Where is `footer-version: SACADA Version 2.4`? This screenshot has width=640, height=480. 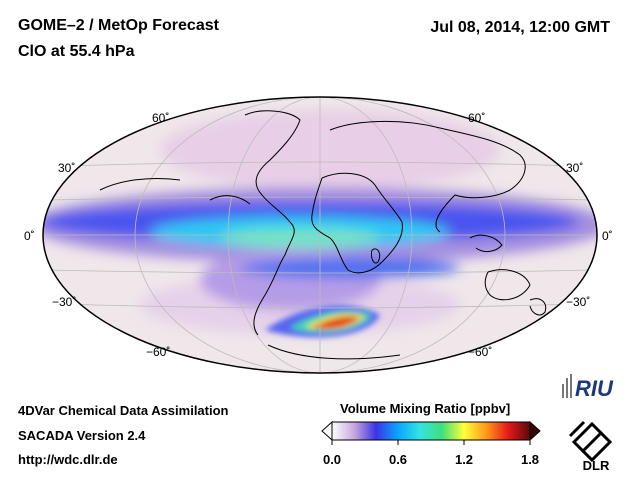
footer-version: SACADA Version 2.4 is located at coordinates (82, 435).